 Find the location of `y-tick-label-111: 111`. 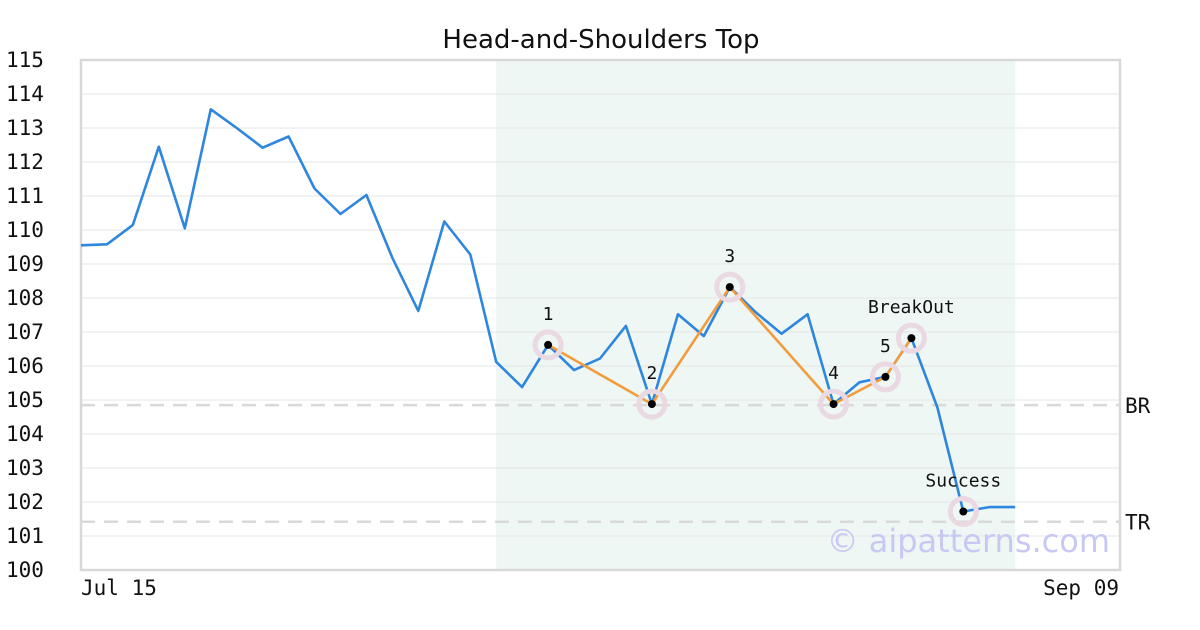

y-tick-label-111: 111 is located at coordinates (25, 196).